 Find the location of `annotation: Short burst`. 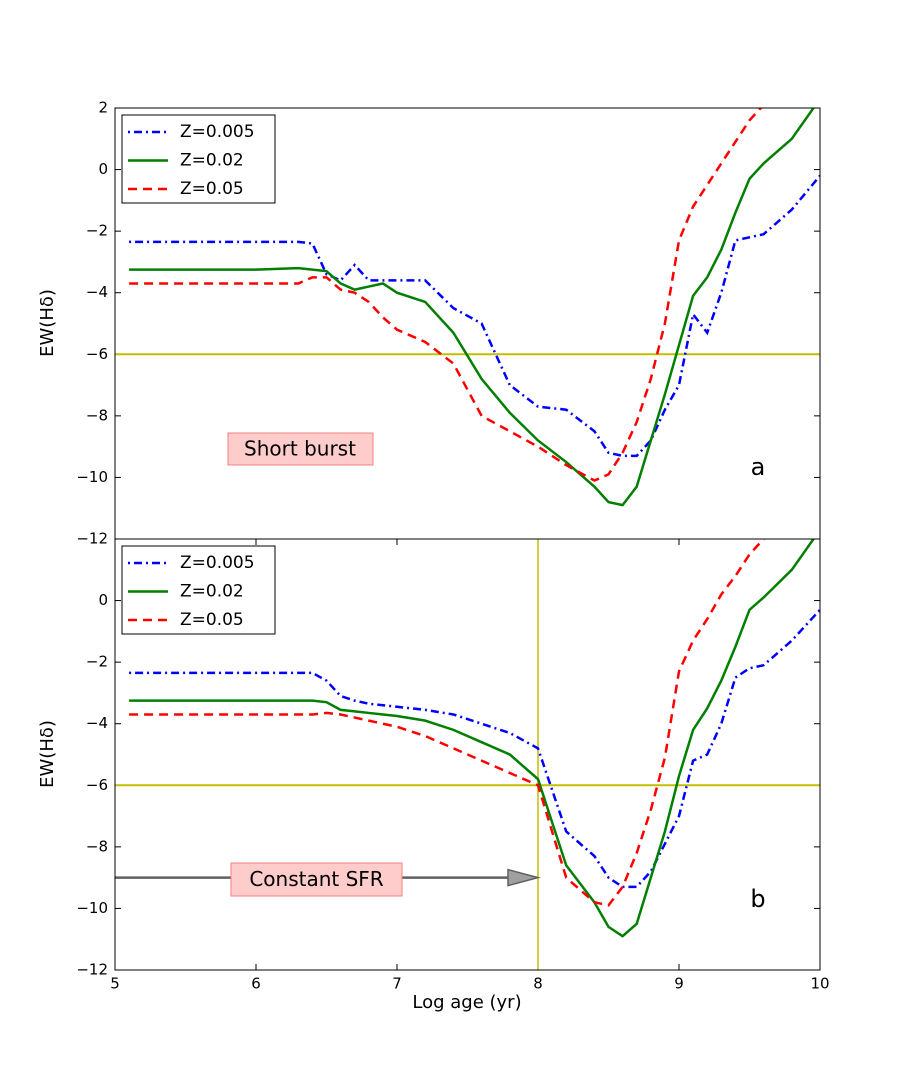

annotation: Short burst is located at coordinates (300, 449).